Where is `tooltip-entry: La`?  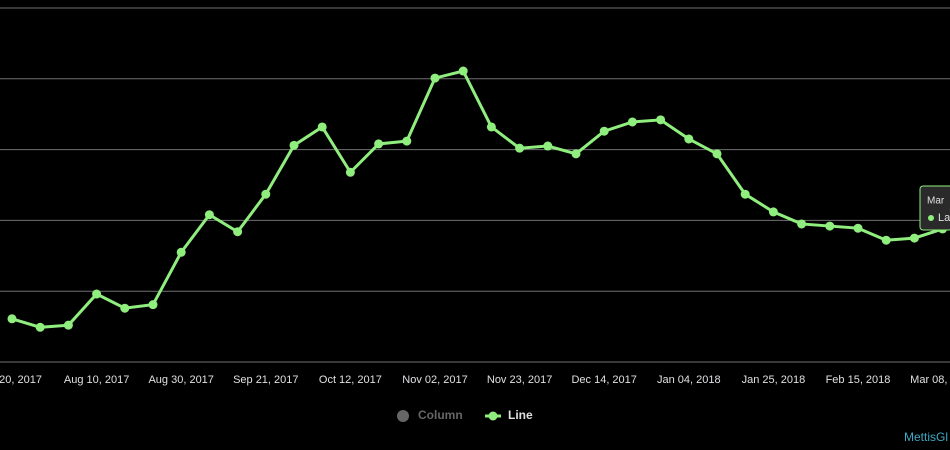
tooltip-entry: La is located at coordinates (944, 218).